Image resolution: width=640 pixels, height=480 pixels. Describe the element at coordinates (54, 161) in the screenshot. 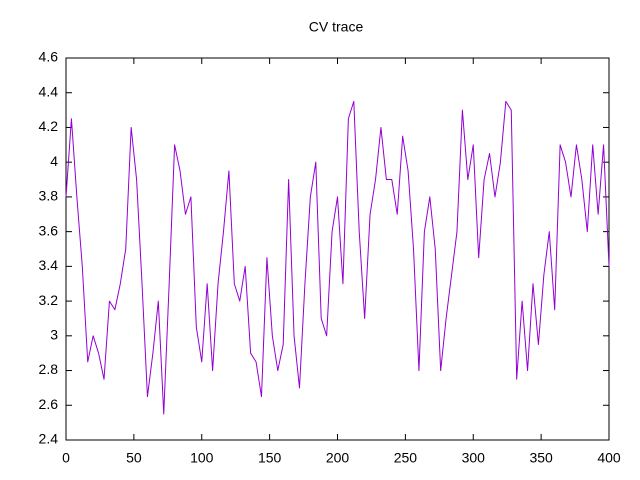

I see `y-tick-label: 4` at that location.